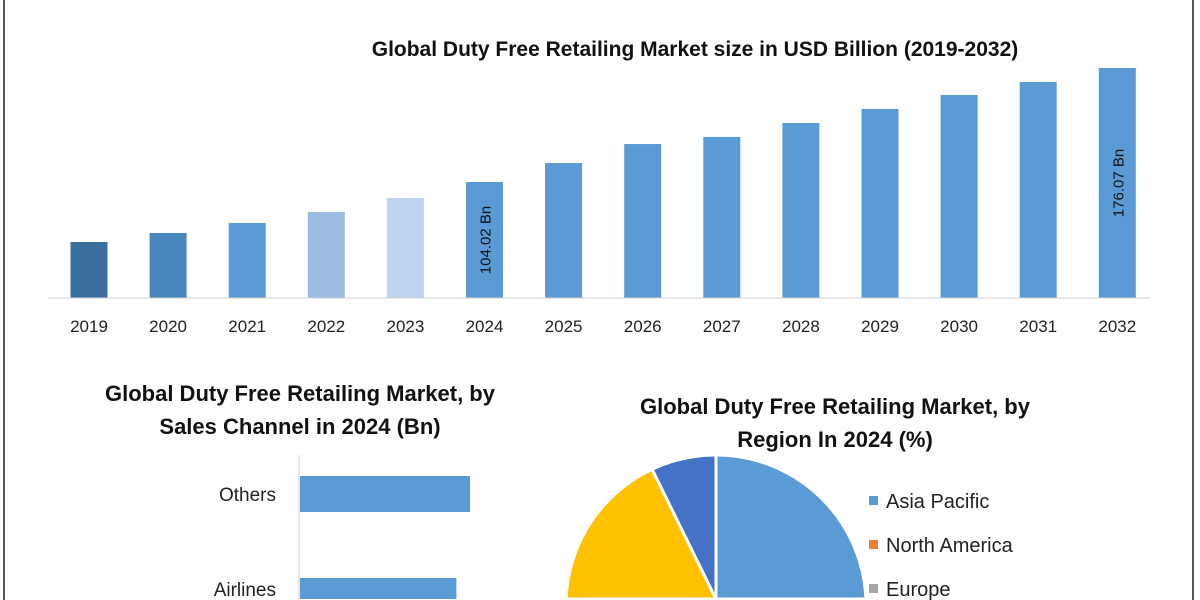 The height and width of the screenshot is (600, 1200). Describe the element at coordinates (247, 326) in the screenshot. I see `x-tick-label: 2021` at that location.